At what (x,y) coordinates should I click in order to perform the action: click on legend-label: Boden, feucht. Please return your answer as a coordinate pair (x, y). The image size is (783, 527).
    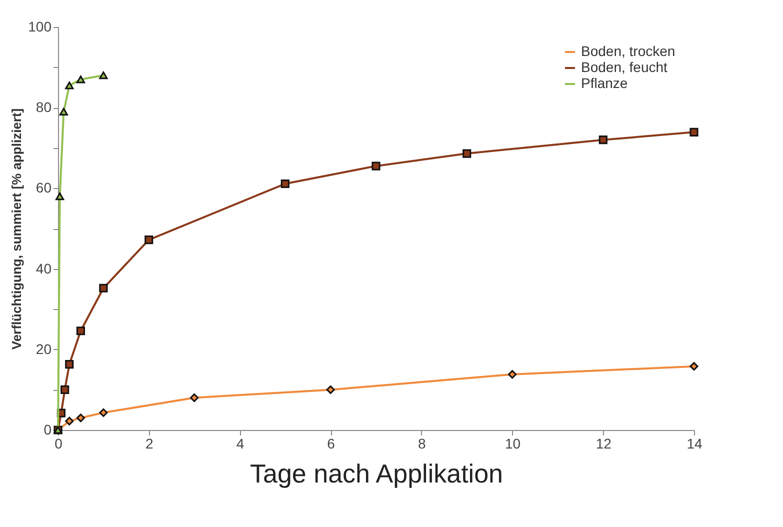
    Looking at the image, I should click on (624, 67).